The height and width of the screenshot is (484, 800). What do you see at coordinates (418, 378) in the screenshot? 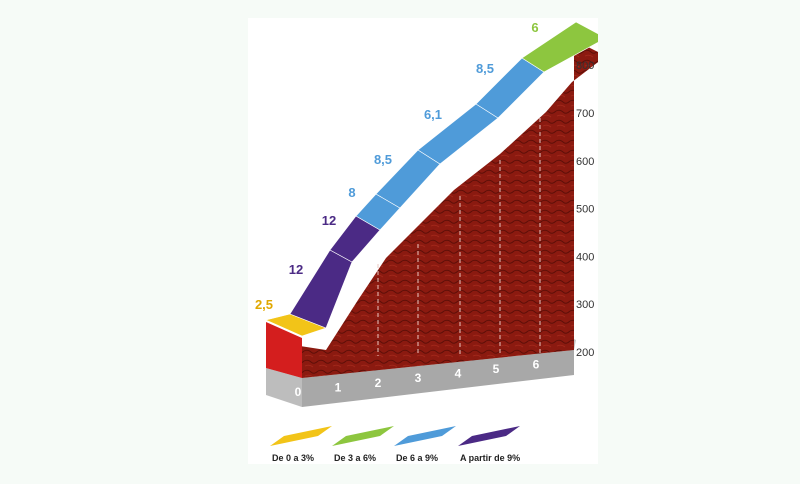
I see `km-tick-label: 3` at bounding box center [418, 378].